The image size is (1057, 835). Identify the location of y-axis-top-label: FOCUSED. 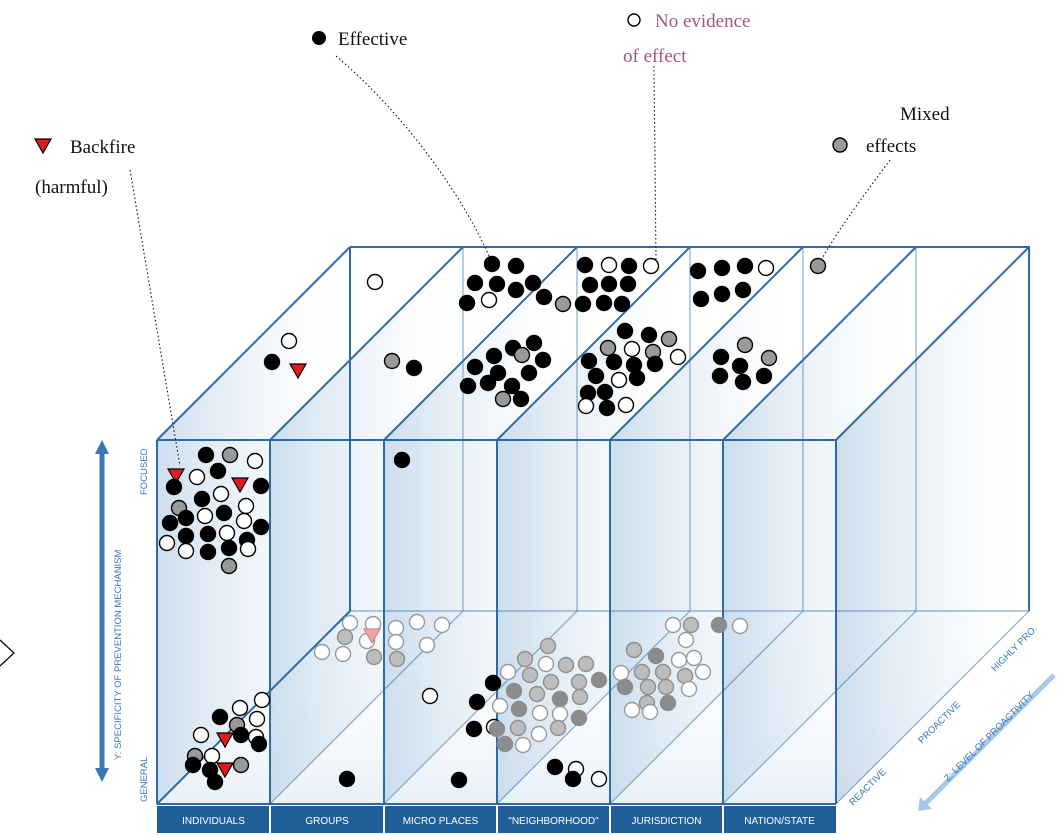
(144, 471).